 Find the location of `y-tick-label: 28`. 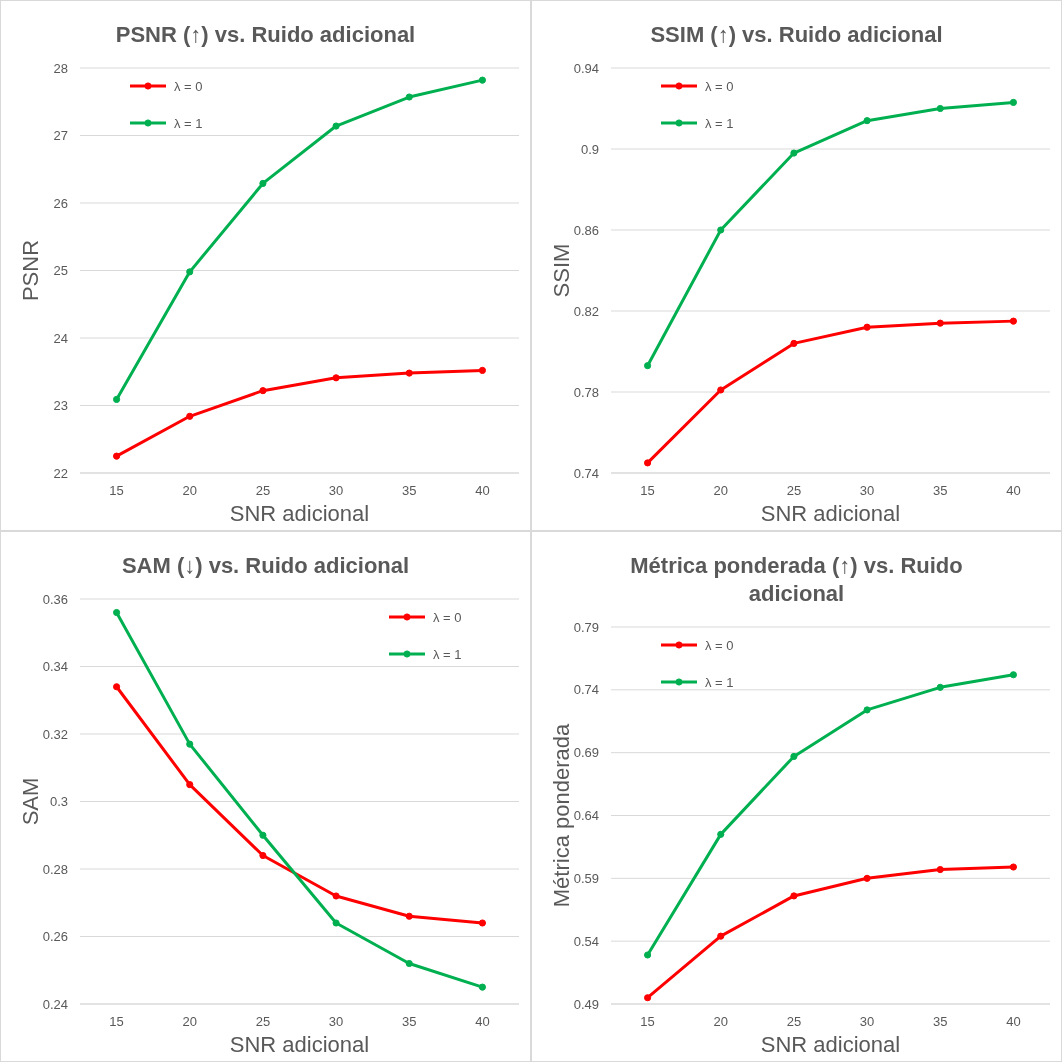

y-tick-label: 28 is located at coordinates (60, 68).